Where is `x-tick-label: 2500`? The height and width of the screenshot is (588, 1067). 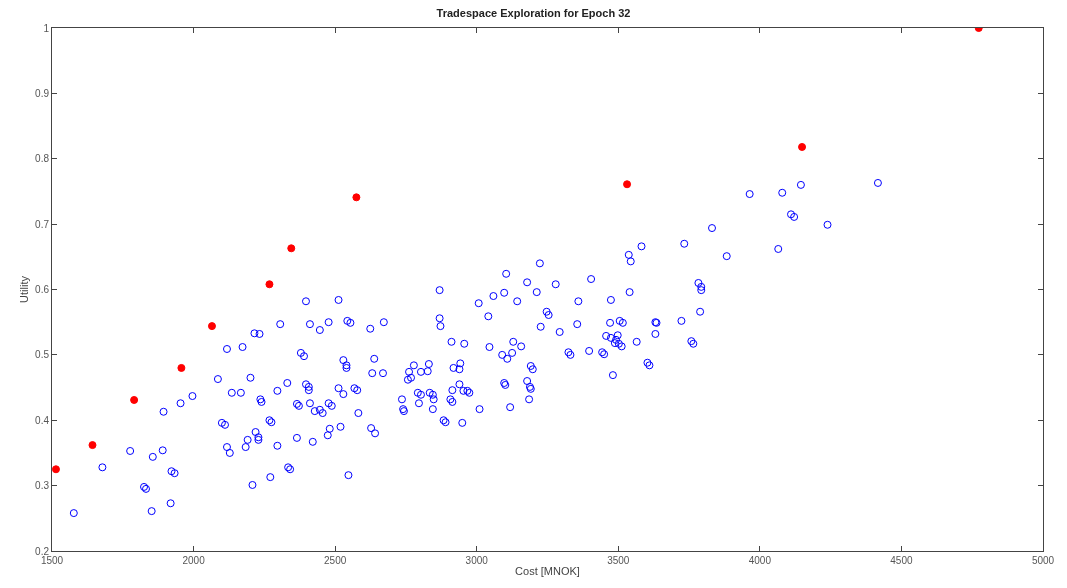
x-tick-label: 2500 is located at coordinates (335, 560).